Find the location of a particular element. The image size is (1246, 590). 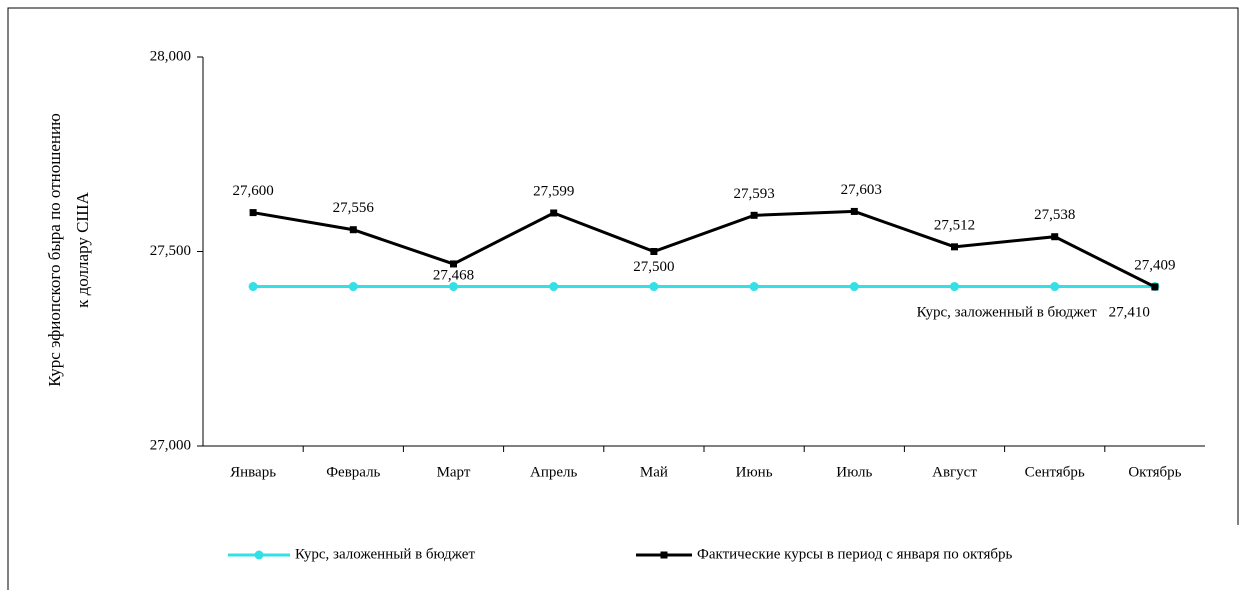

data-label: Курс, заложенный в бюджет 27,410 is located at coordinates (1033, 313).